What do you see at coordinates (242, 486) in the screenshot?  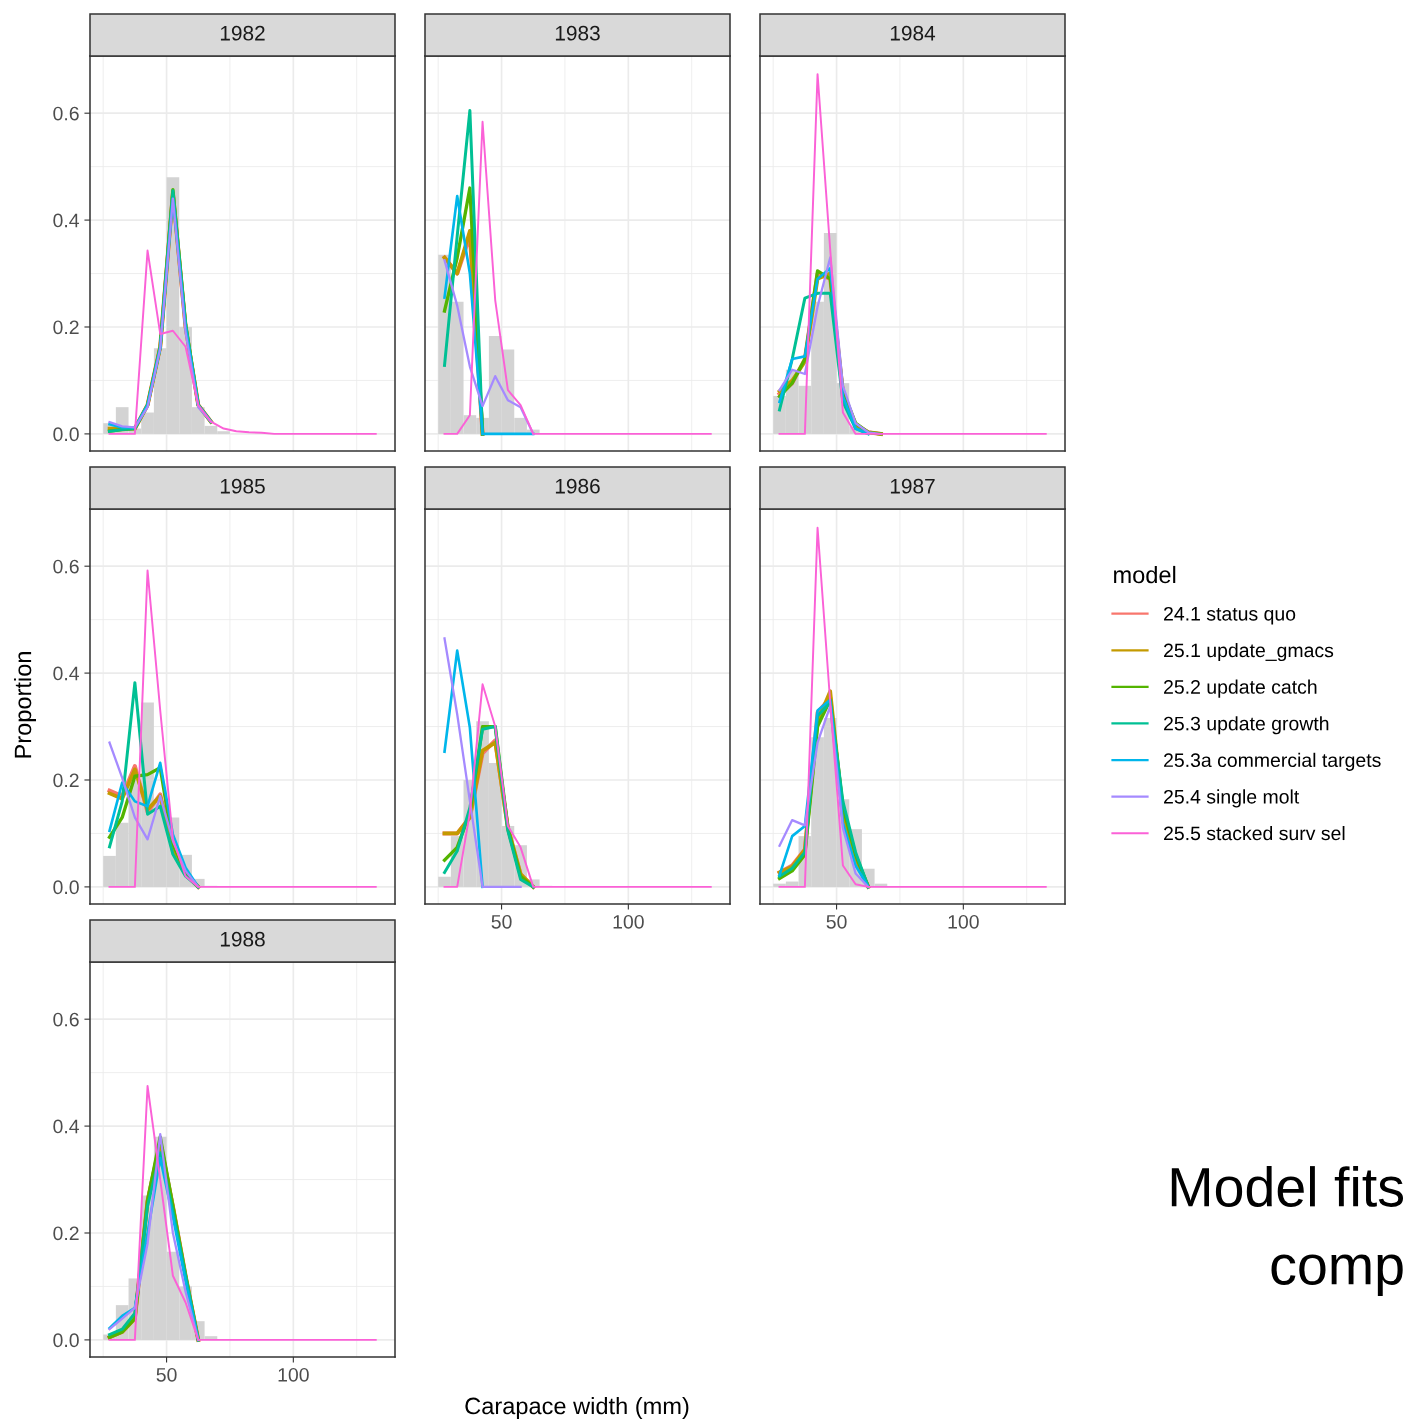 I see `chart-title: 1985` at bounding box center [242, 486].